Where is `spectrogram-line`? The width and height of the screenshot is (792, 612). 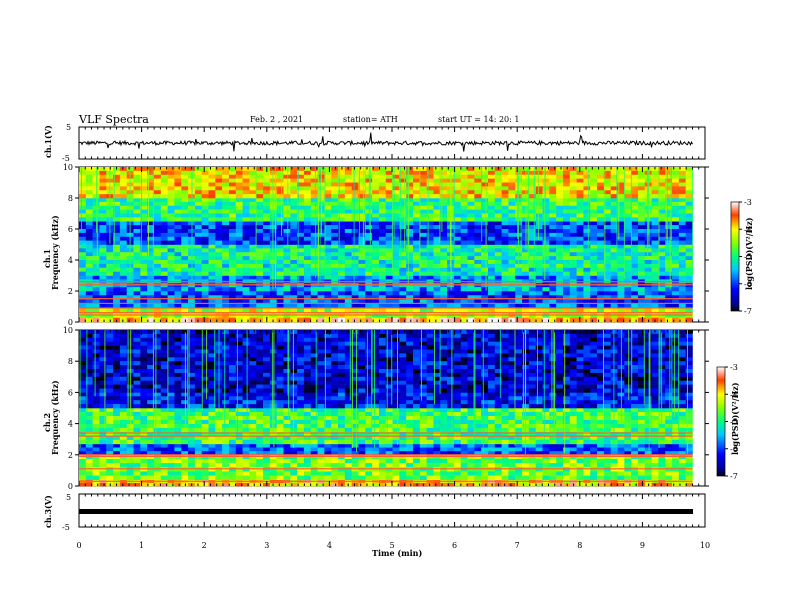 spectrogram-line is located at coordinates (386, 308).